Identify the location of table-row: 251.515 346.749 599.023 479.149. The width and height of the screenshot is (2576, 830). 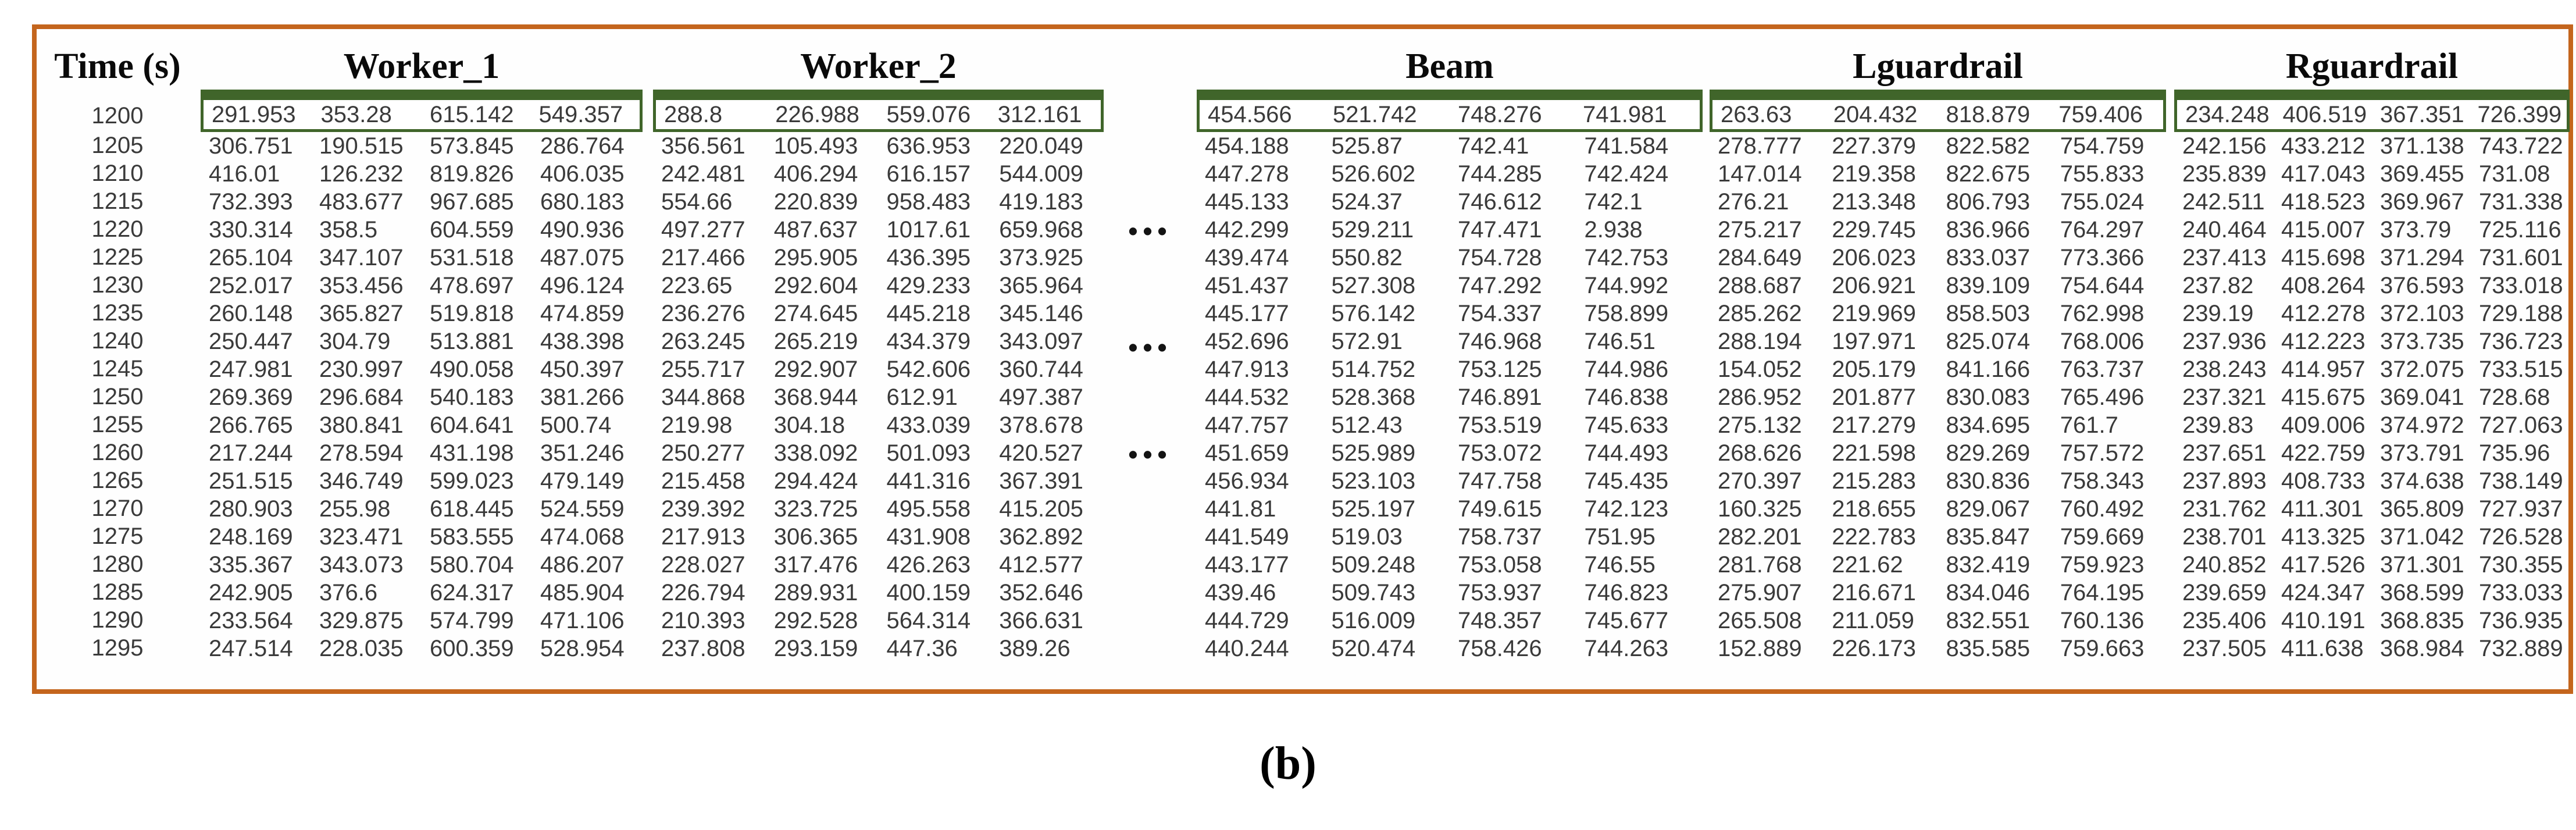
(422, 481).